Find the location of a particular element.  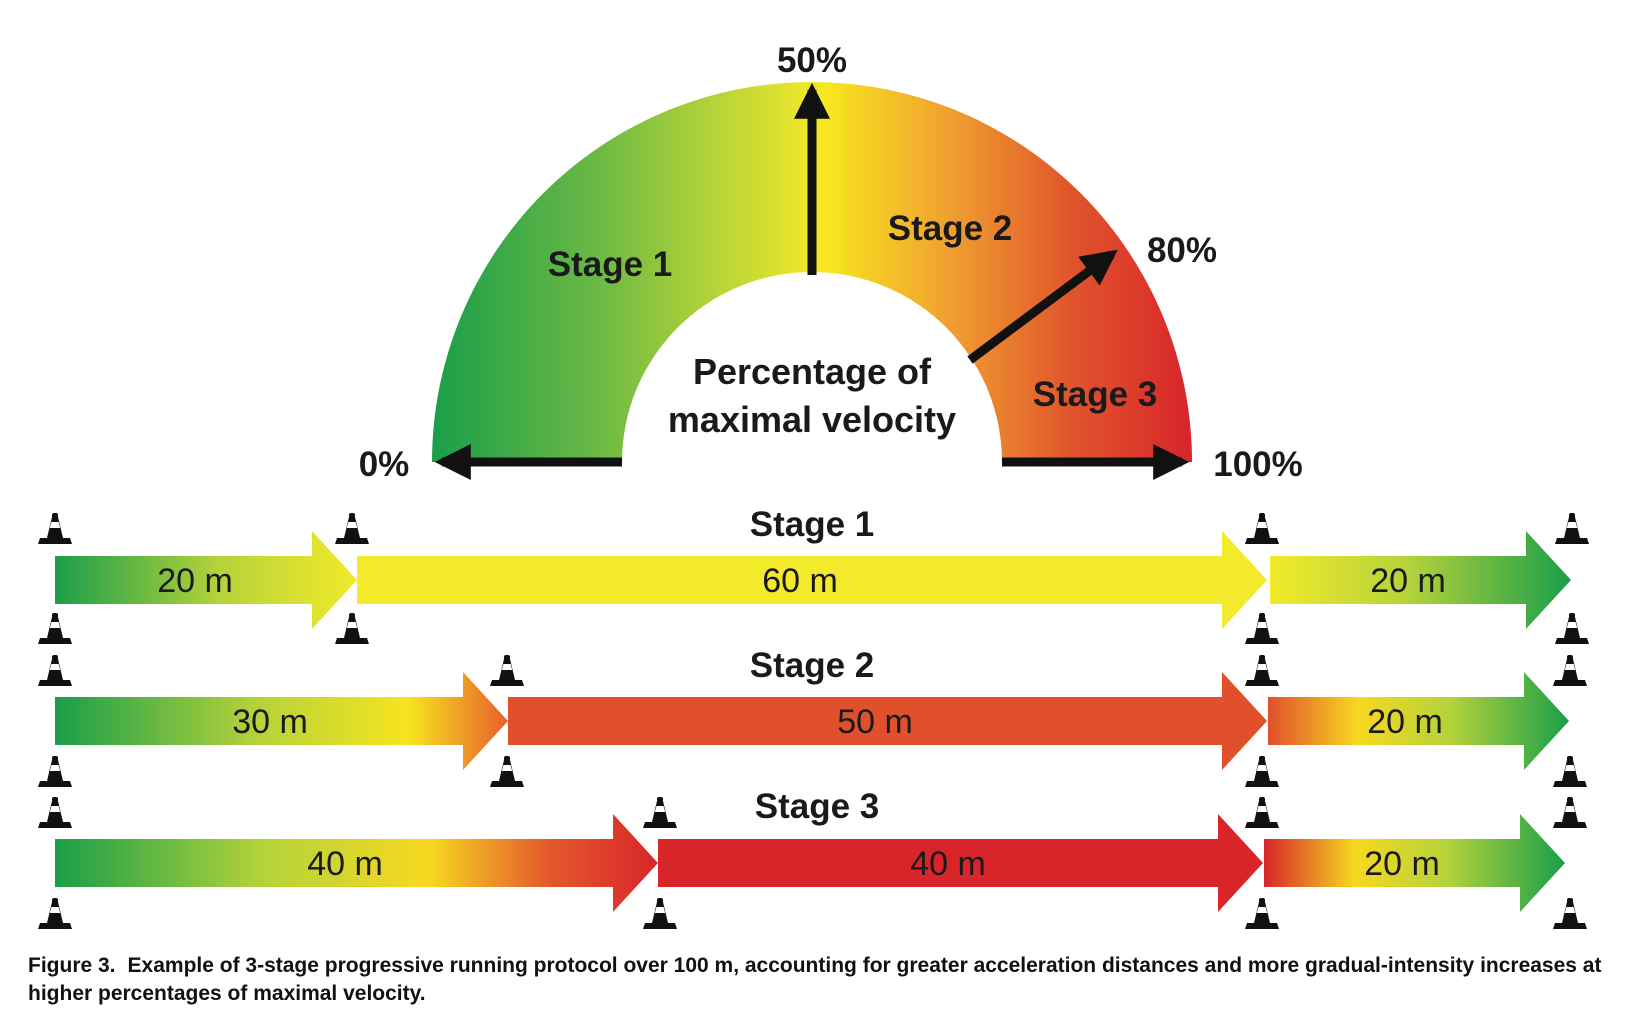

stage-1-constant-label: 60 m is located at coordinates (800, 581).